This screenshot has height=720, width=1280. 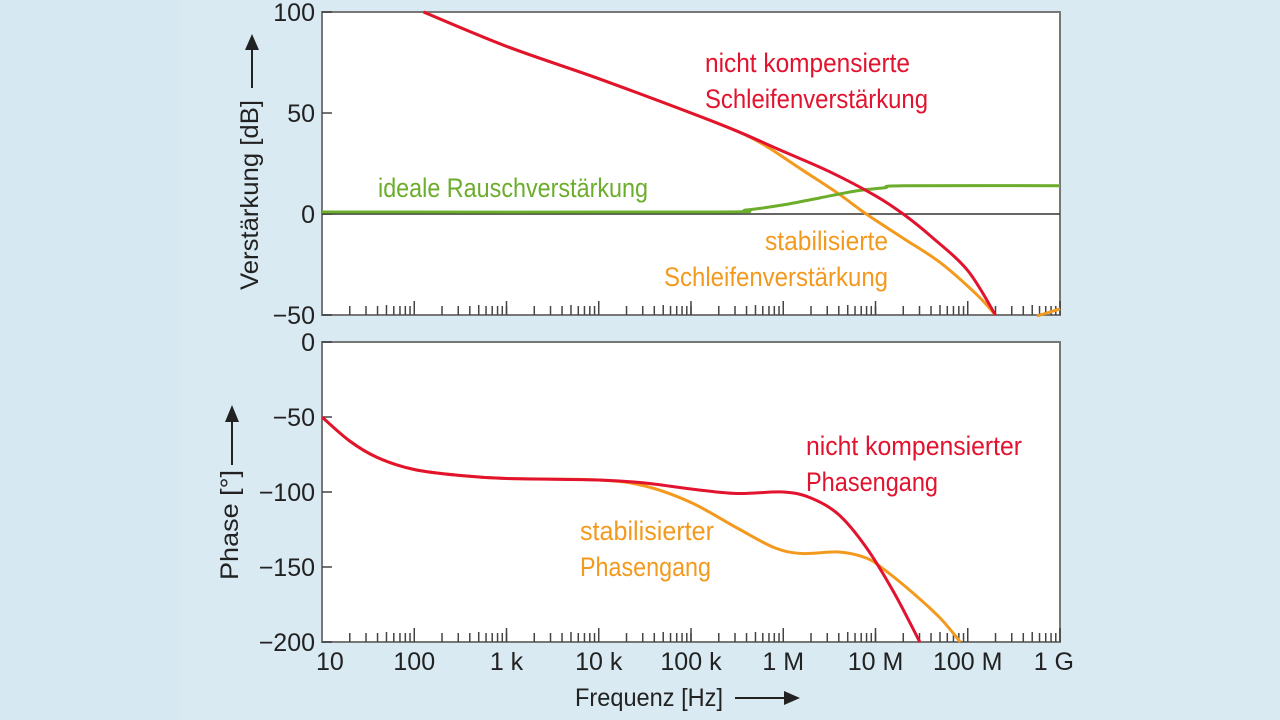 I want to click on phase-y-tick-label: −50, so click(x=294, y=418).